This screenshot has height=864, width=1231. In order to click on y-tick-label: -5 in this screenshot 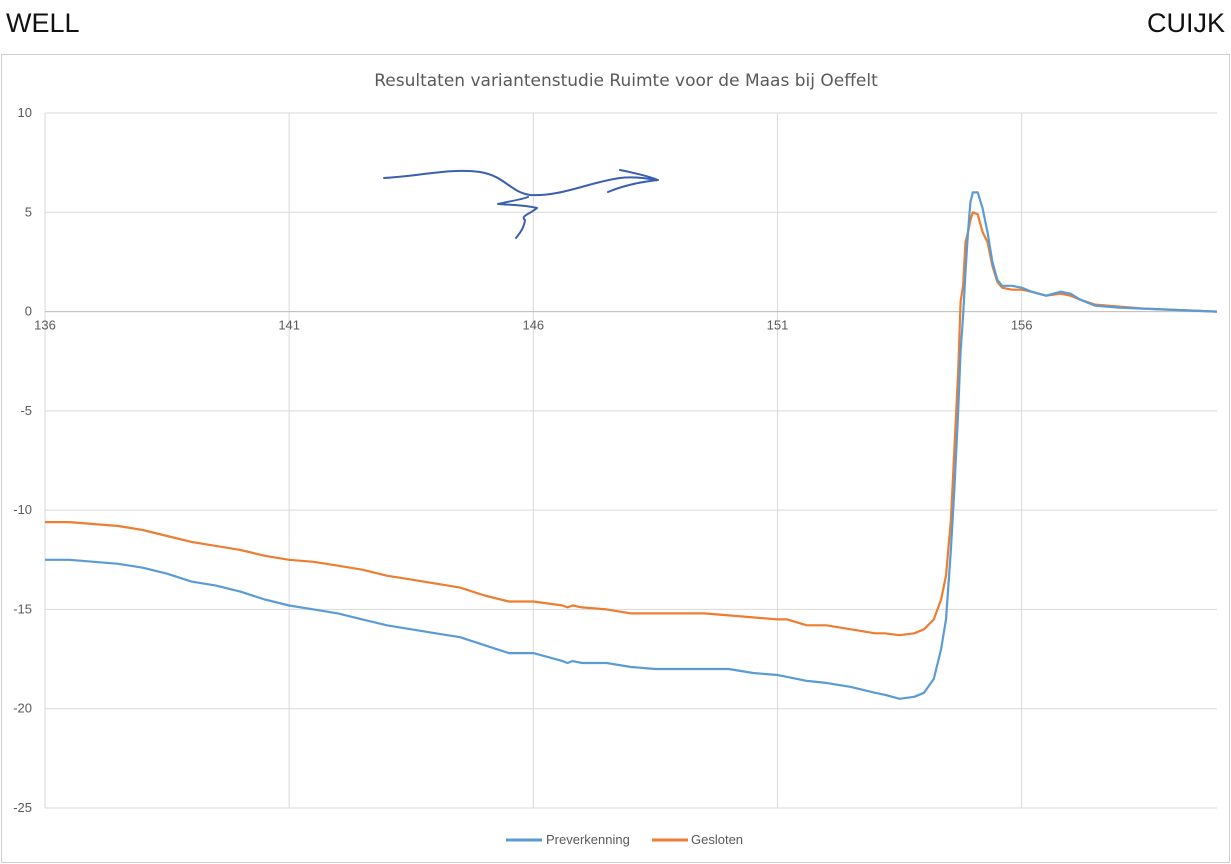, I will do `click(26, 410)`.